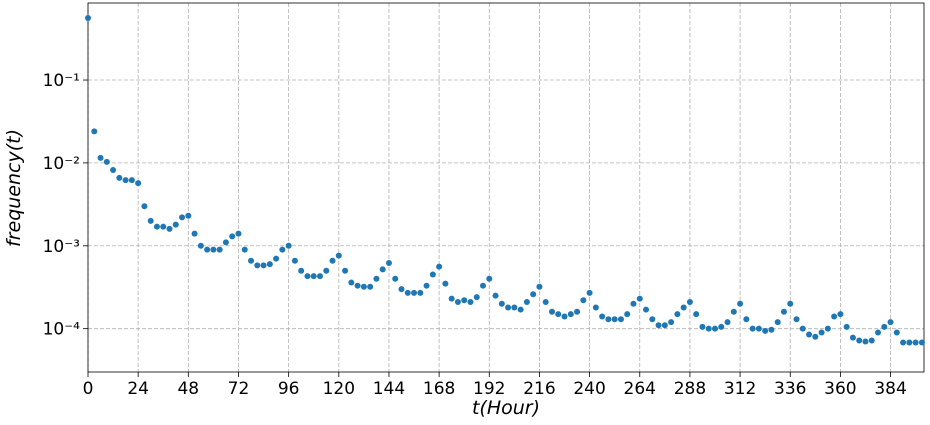 The width and height of the screenshot is (930, 425). Describe the element at coordinates (61, 81) in the screenshot. I see `y-tick-label: 10⁻¹` at that location.